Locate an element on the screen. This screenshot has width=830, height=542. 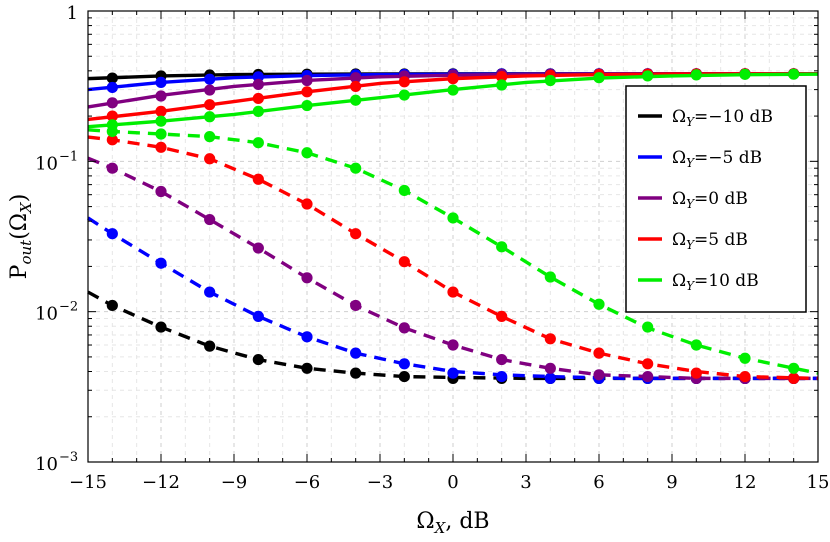
y-tick-label: 1 is located at coordinates (72, 13).